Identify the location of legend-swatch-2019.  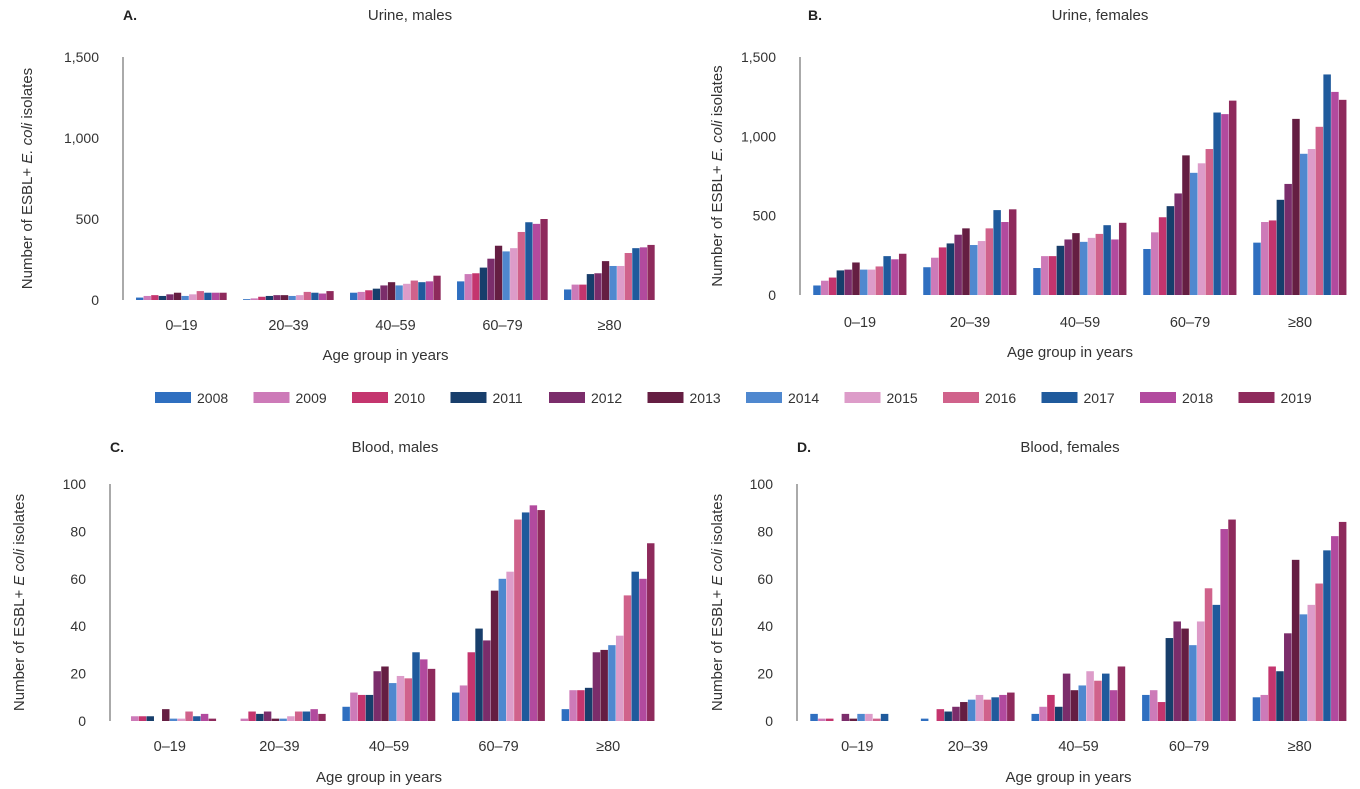
(1256, 397).